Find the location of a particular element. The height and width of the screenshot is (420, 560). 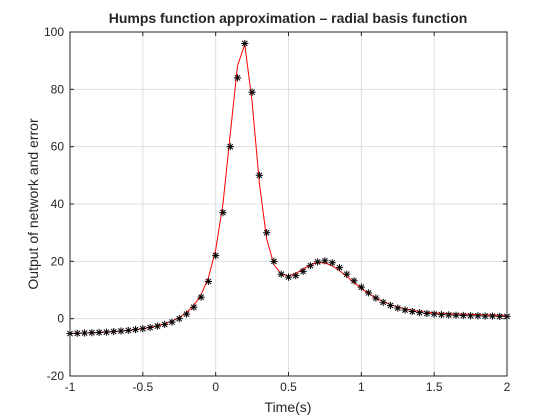

y-axis-label: Output of network and error is located at coordinates (33, 204).